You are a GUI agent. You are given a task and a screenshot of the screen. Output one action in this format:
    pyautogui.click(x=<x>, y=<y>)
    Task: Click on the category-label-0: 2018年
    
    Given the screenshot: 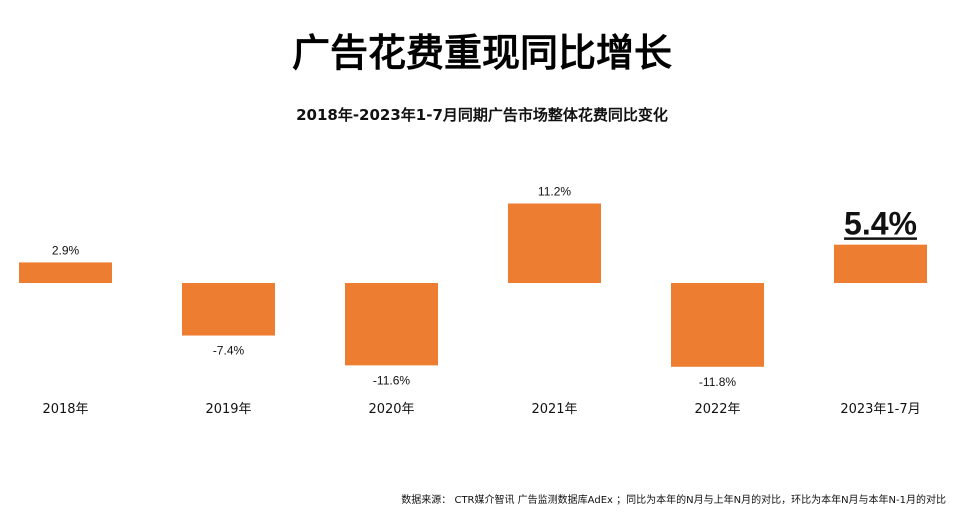 What is the action you would take?
    pyautogui.click(x=65, y=409)
    